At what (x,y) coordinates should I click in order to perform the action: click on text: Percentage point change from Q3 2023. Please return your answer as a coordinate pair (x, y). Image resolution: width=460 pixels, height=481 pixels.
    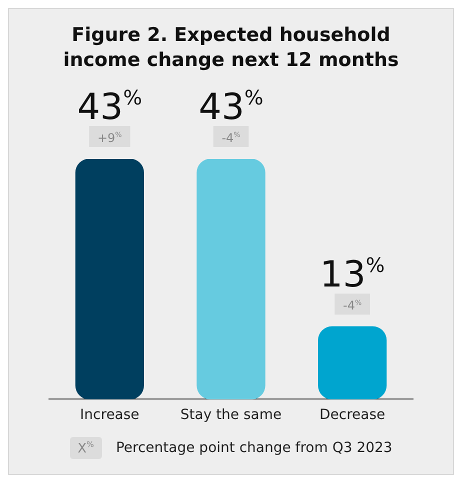
    Looking at the image, I should click on (254, 448).